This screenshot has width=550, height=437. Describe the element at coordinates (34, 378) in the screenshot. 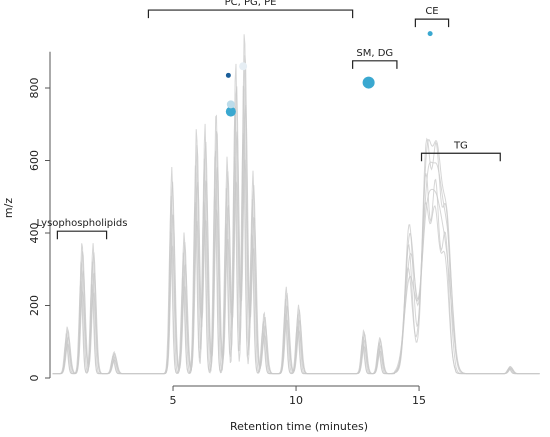

I see `y-tick-label: 0` at that location.